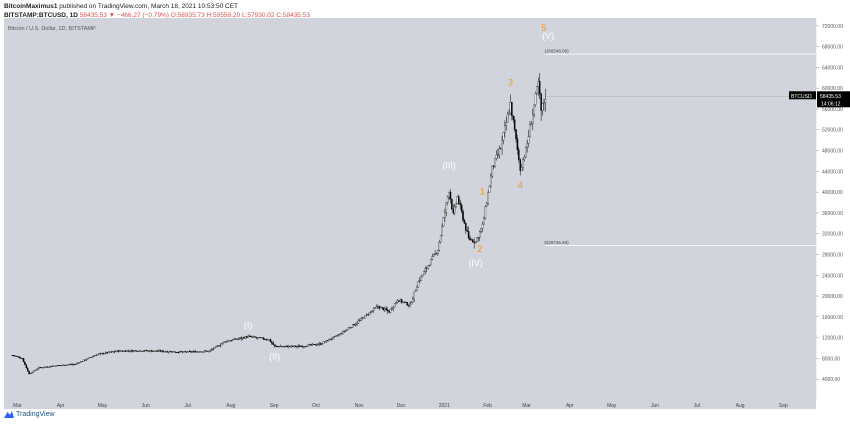 The height and width of the screenshot is (424, 850). Describe the element at coordinates (93, 15) in the screenshot. I see `last-close: 58435.53` at that location.